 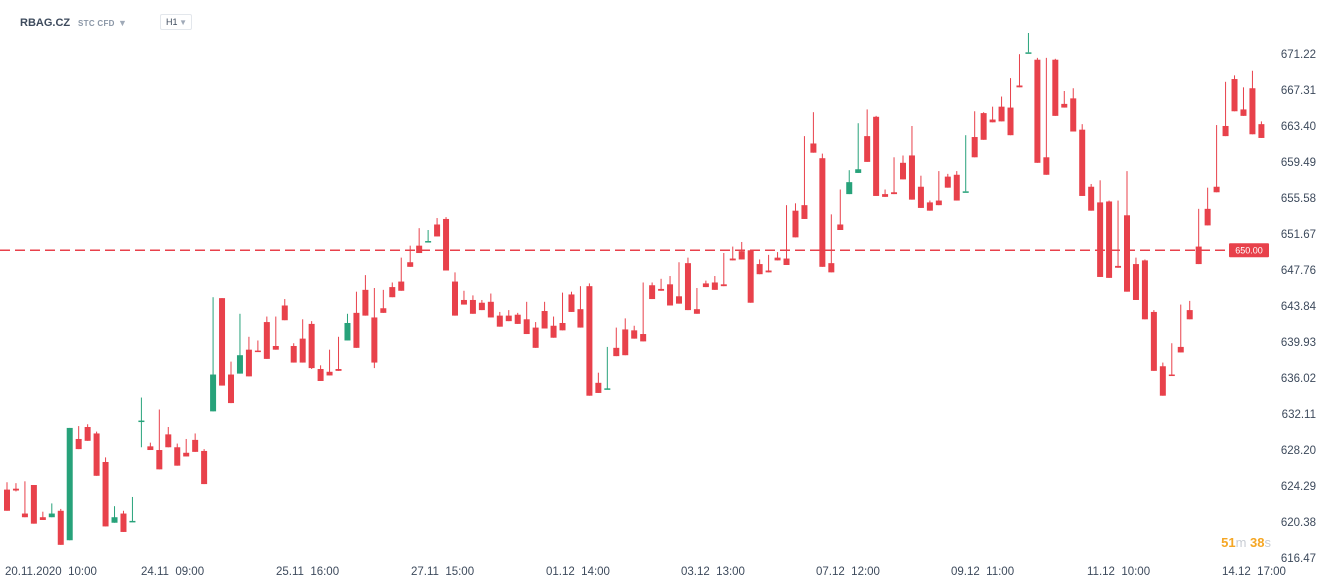 What do you see at coordinates (442, 572) in the screenshot?
I see `x-tick-label: 27.11 15:00` at bounding box center [442, 572].